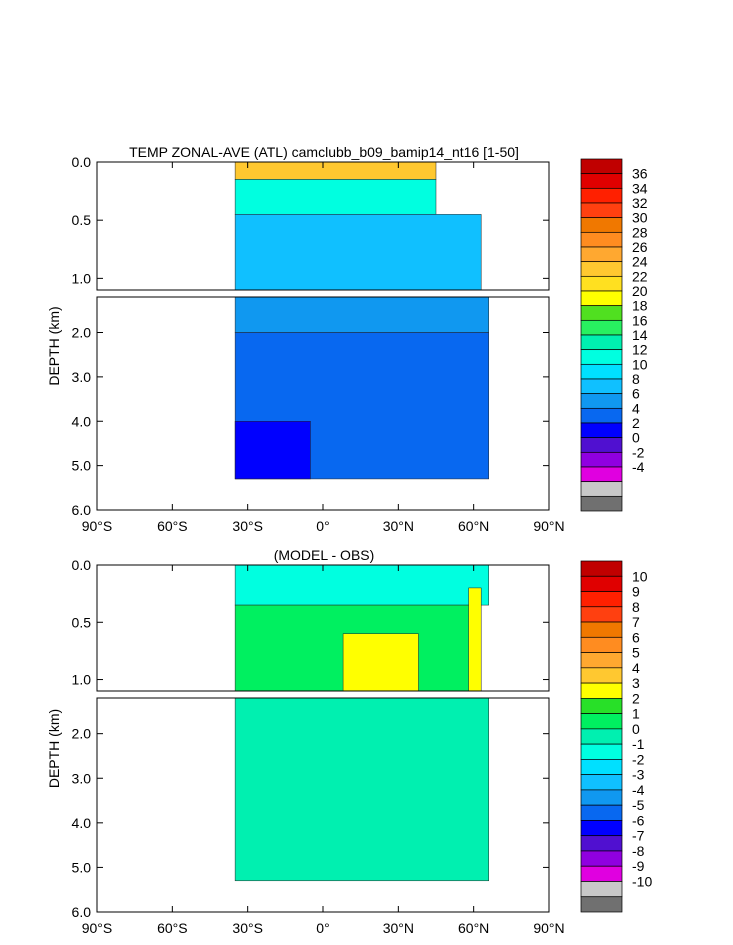 The height and width of the screenshot is (945, 733). What do you see at coordinates (640, 188) in the screenshot?
I see `colorbar-label: 34` at bounding box center [640, 188].